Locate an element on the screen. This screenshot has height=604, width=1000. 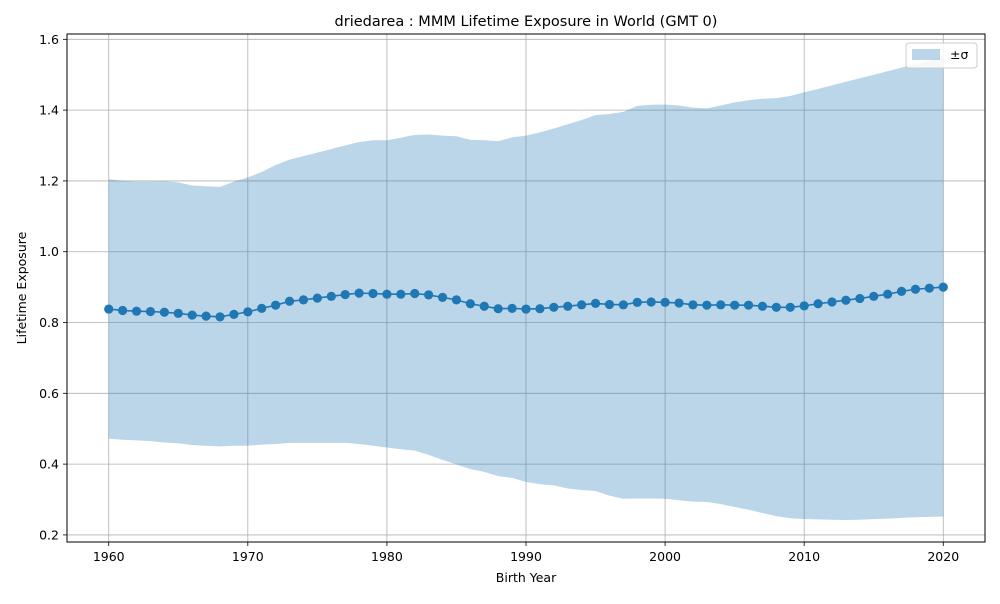
x-tick-label: 2000 is located at coordinates (665, 556).